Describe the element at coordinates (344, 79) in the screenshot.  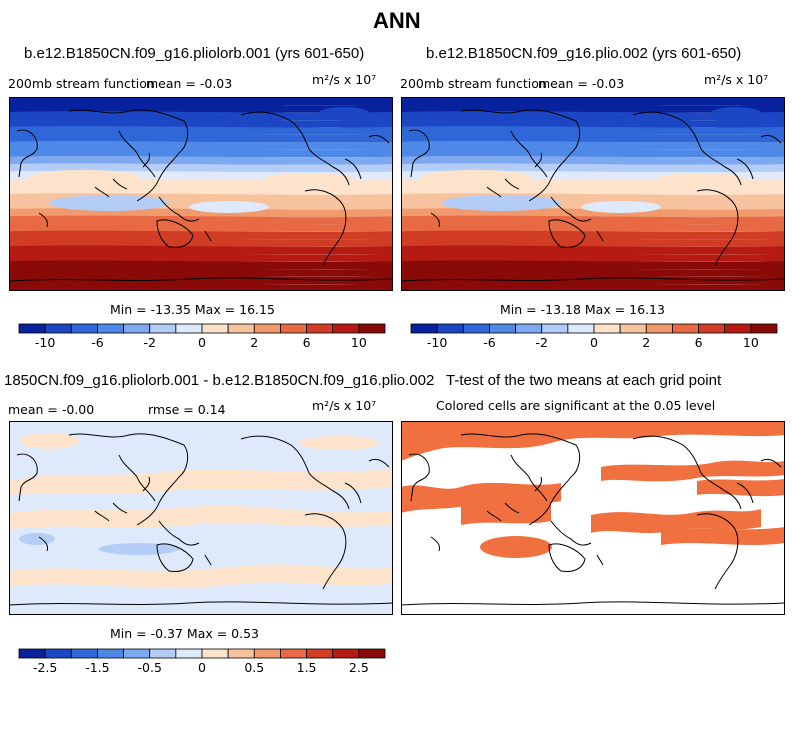
I see `panel-1-units-label: m²/s x 10⁷` at that location.